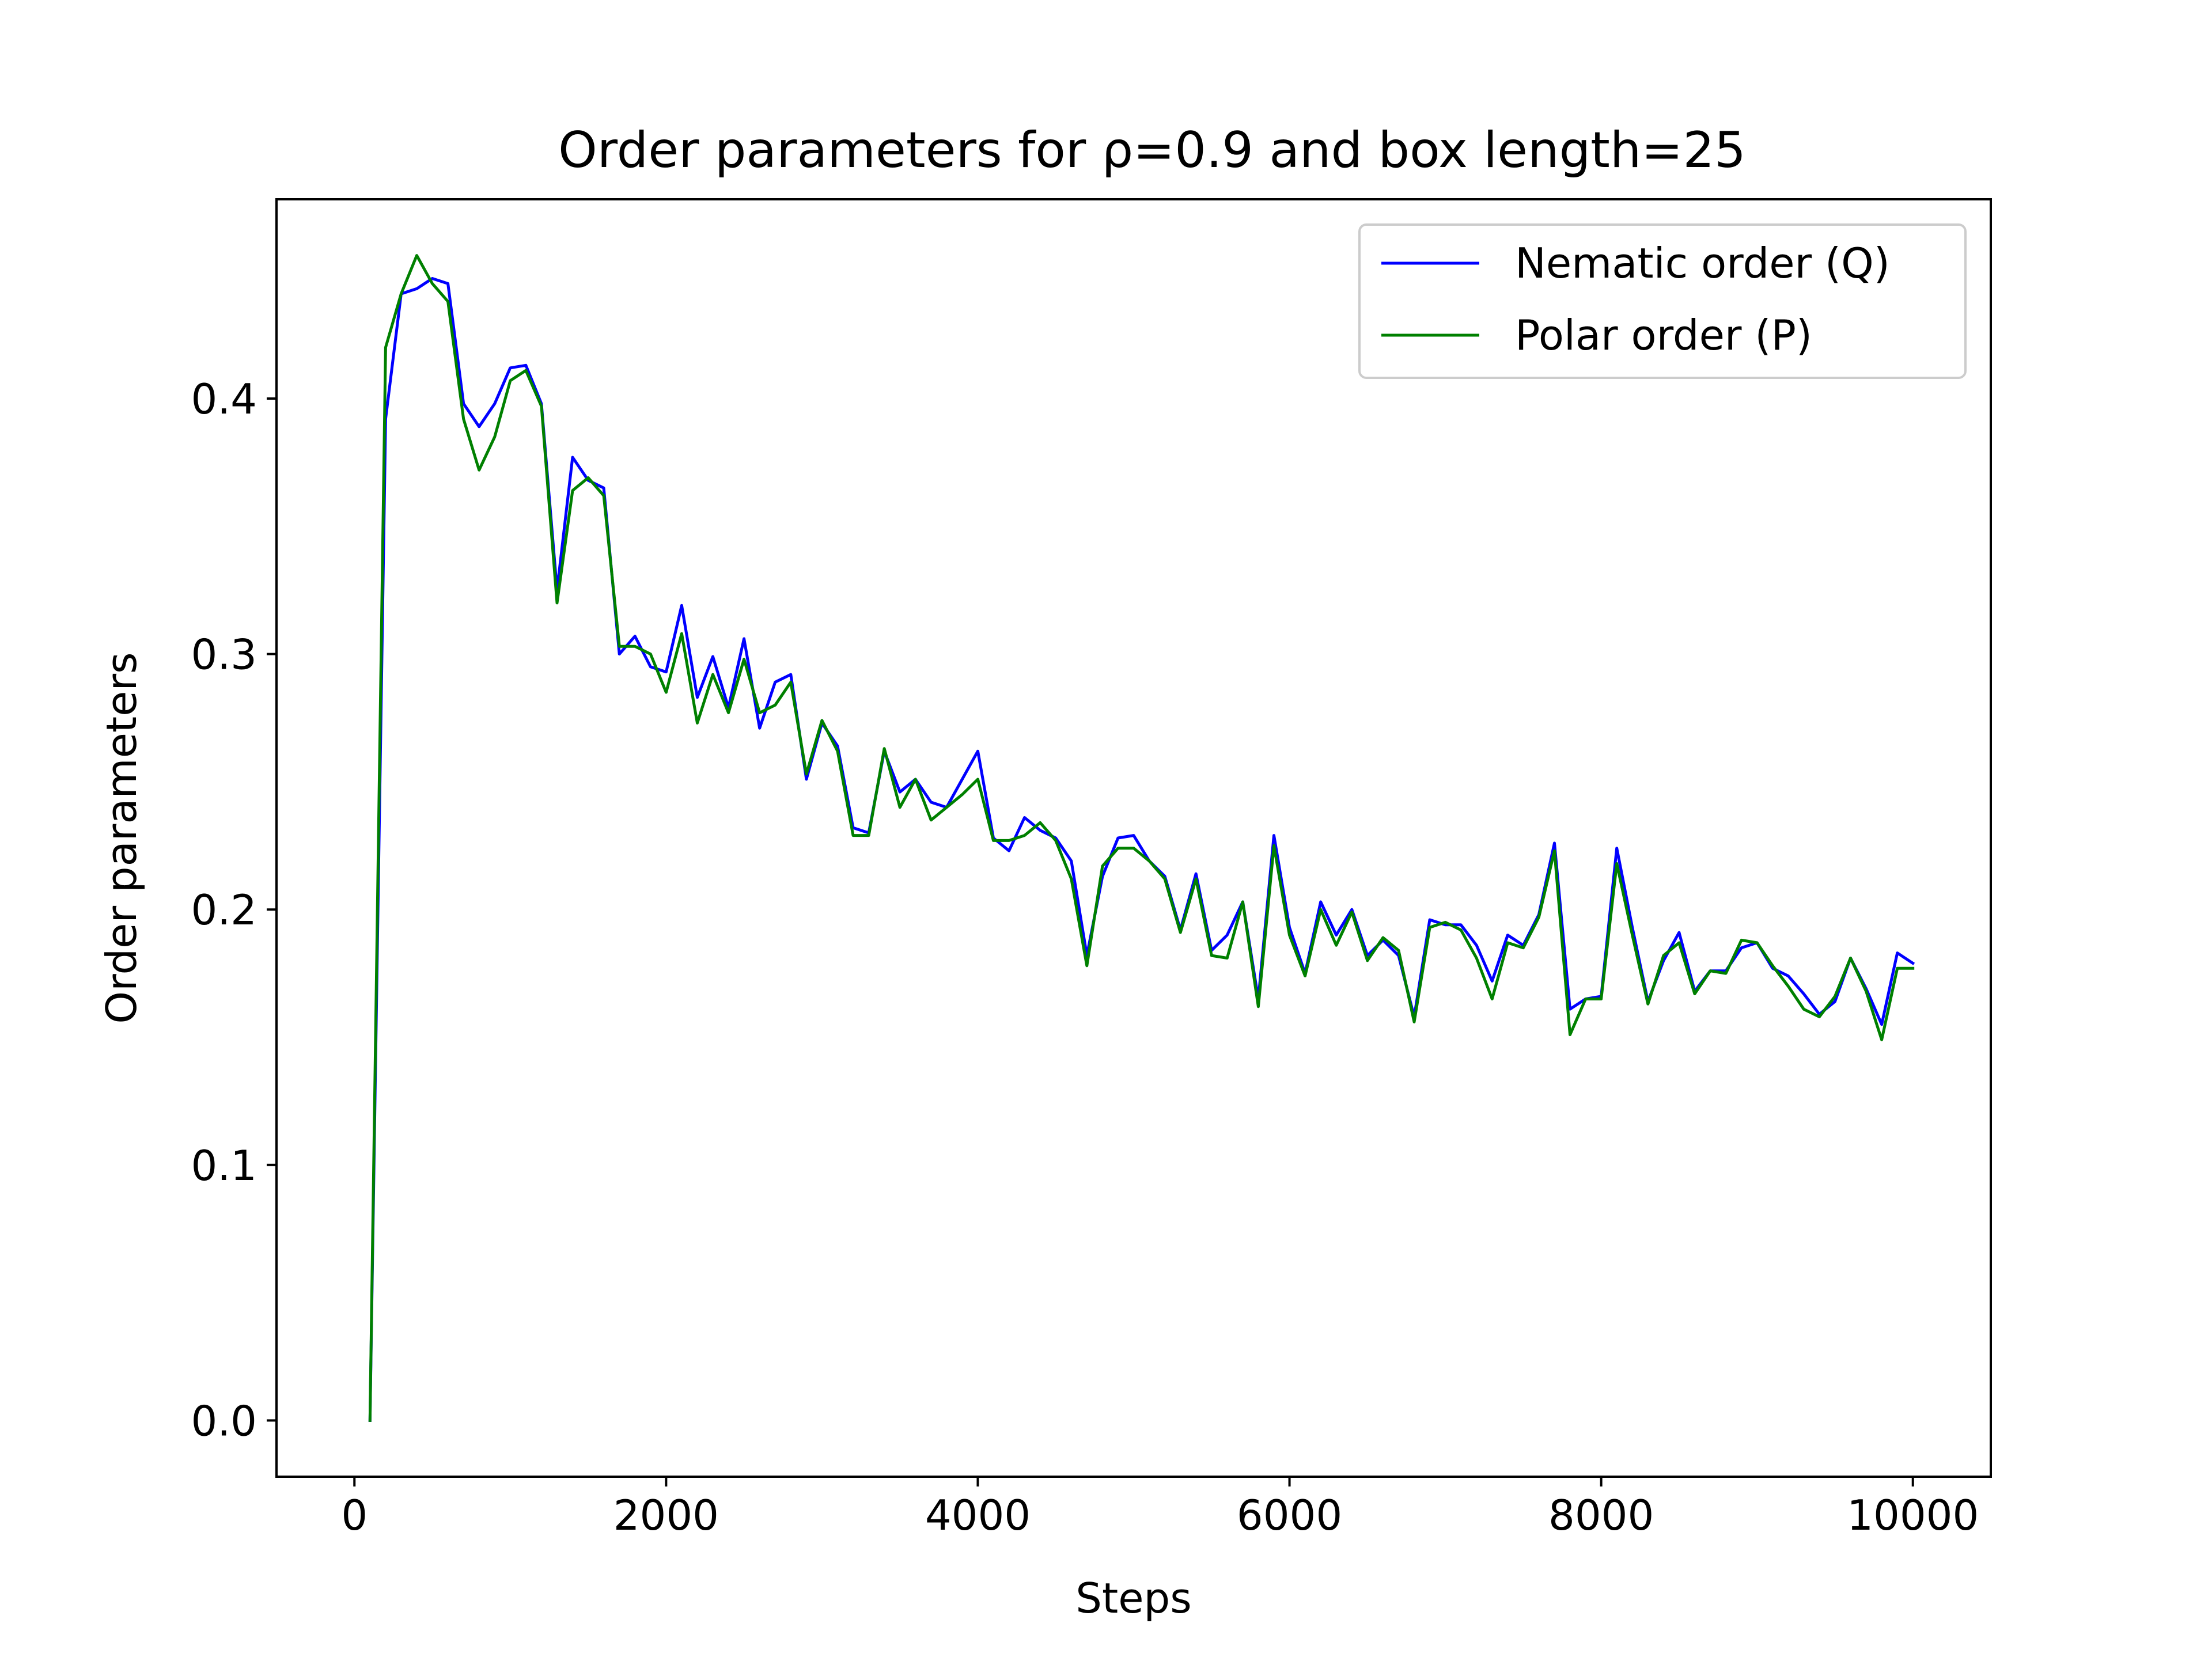  Describe the element at coordinates (666, 1515) in the screenshot. I see `x-tick-label: 2000` at that location.